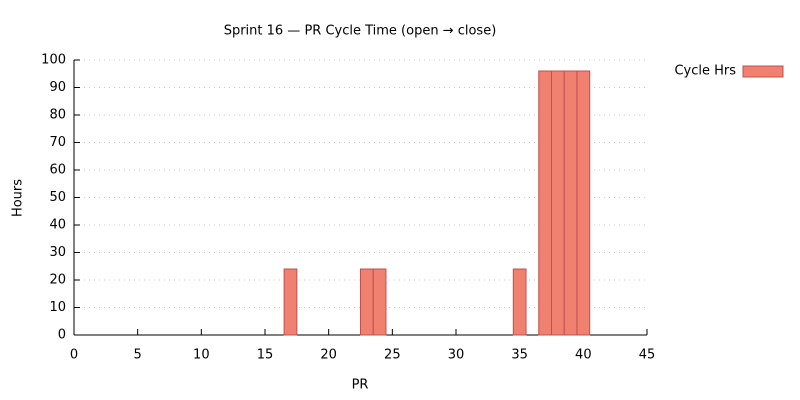 Image resolution: width=800 pixels, height=400 pixels. Describe the element at coordinates (57, 197) in the screenshot. I see `y-tick-label: 50` at that location.